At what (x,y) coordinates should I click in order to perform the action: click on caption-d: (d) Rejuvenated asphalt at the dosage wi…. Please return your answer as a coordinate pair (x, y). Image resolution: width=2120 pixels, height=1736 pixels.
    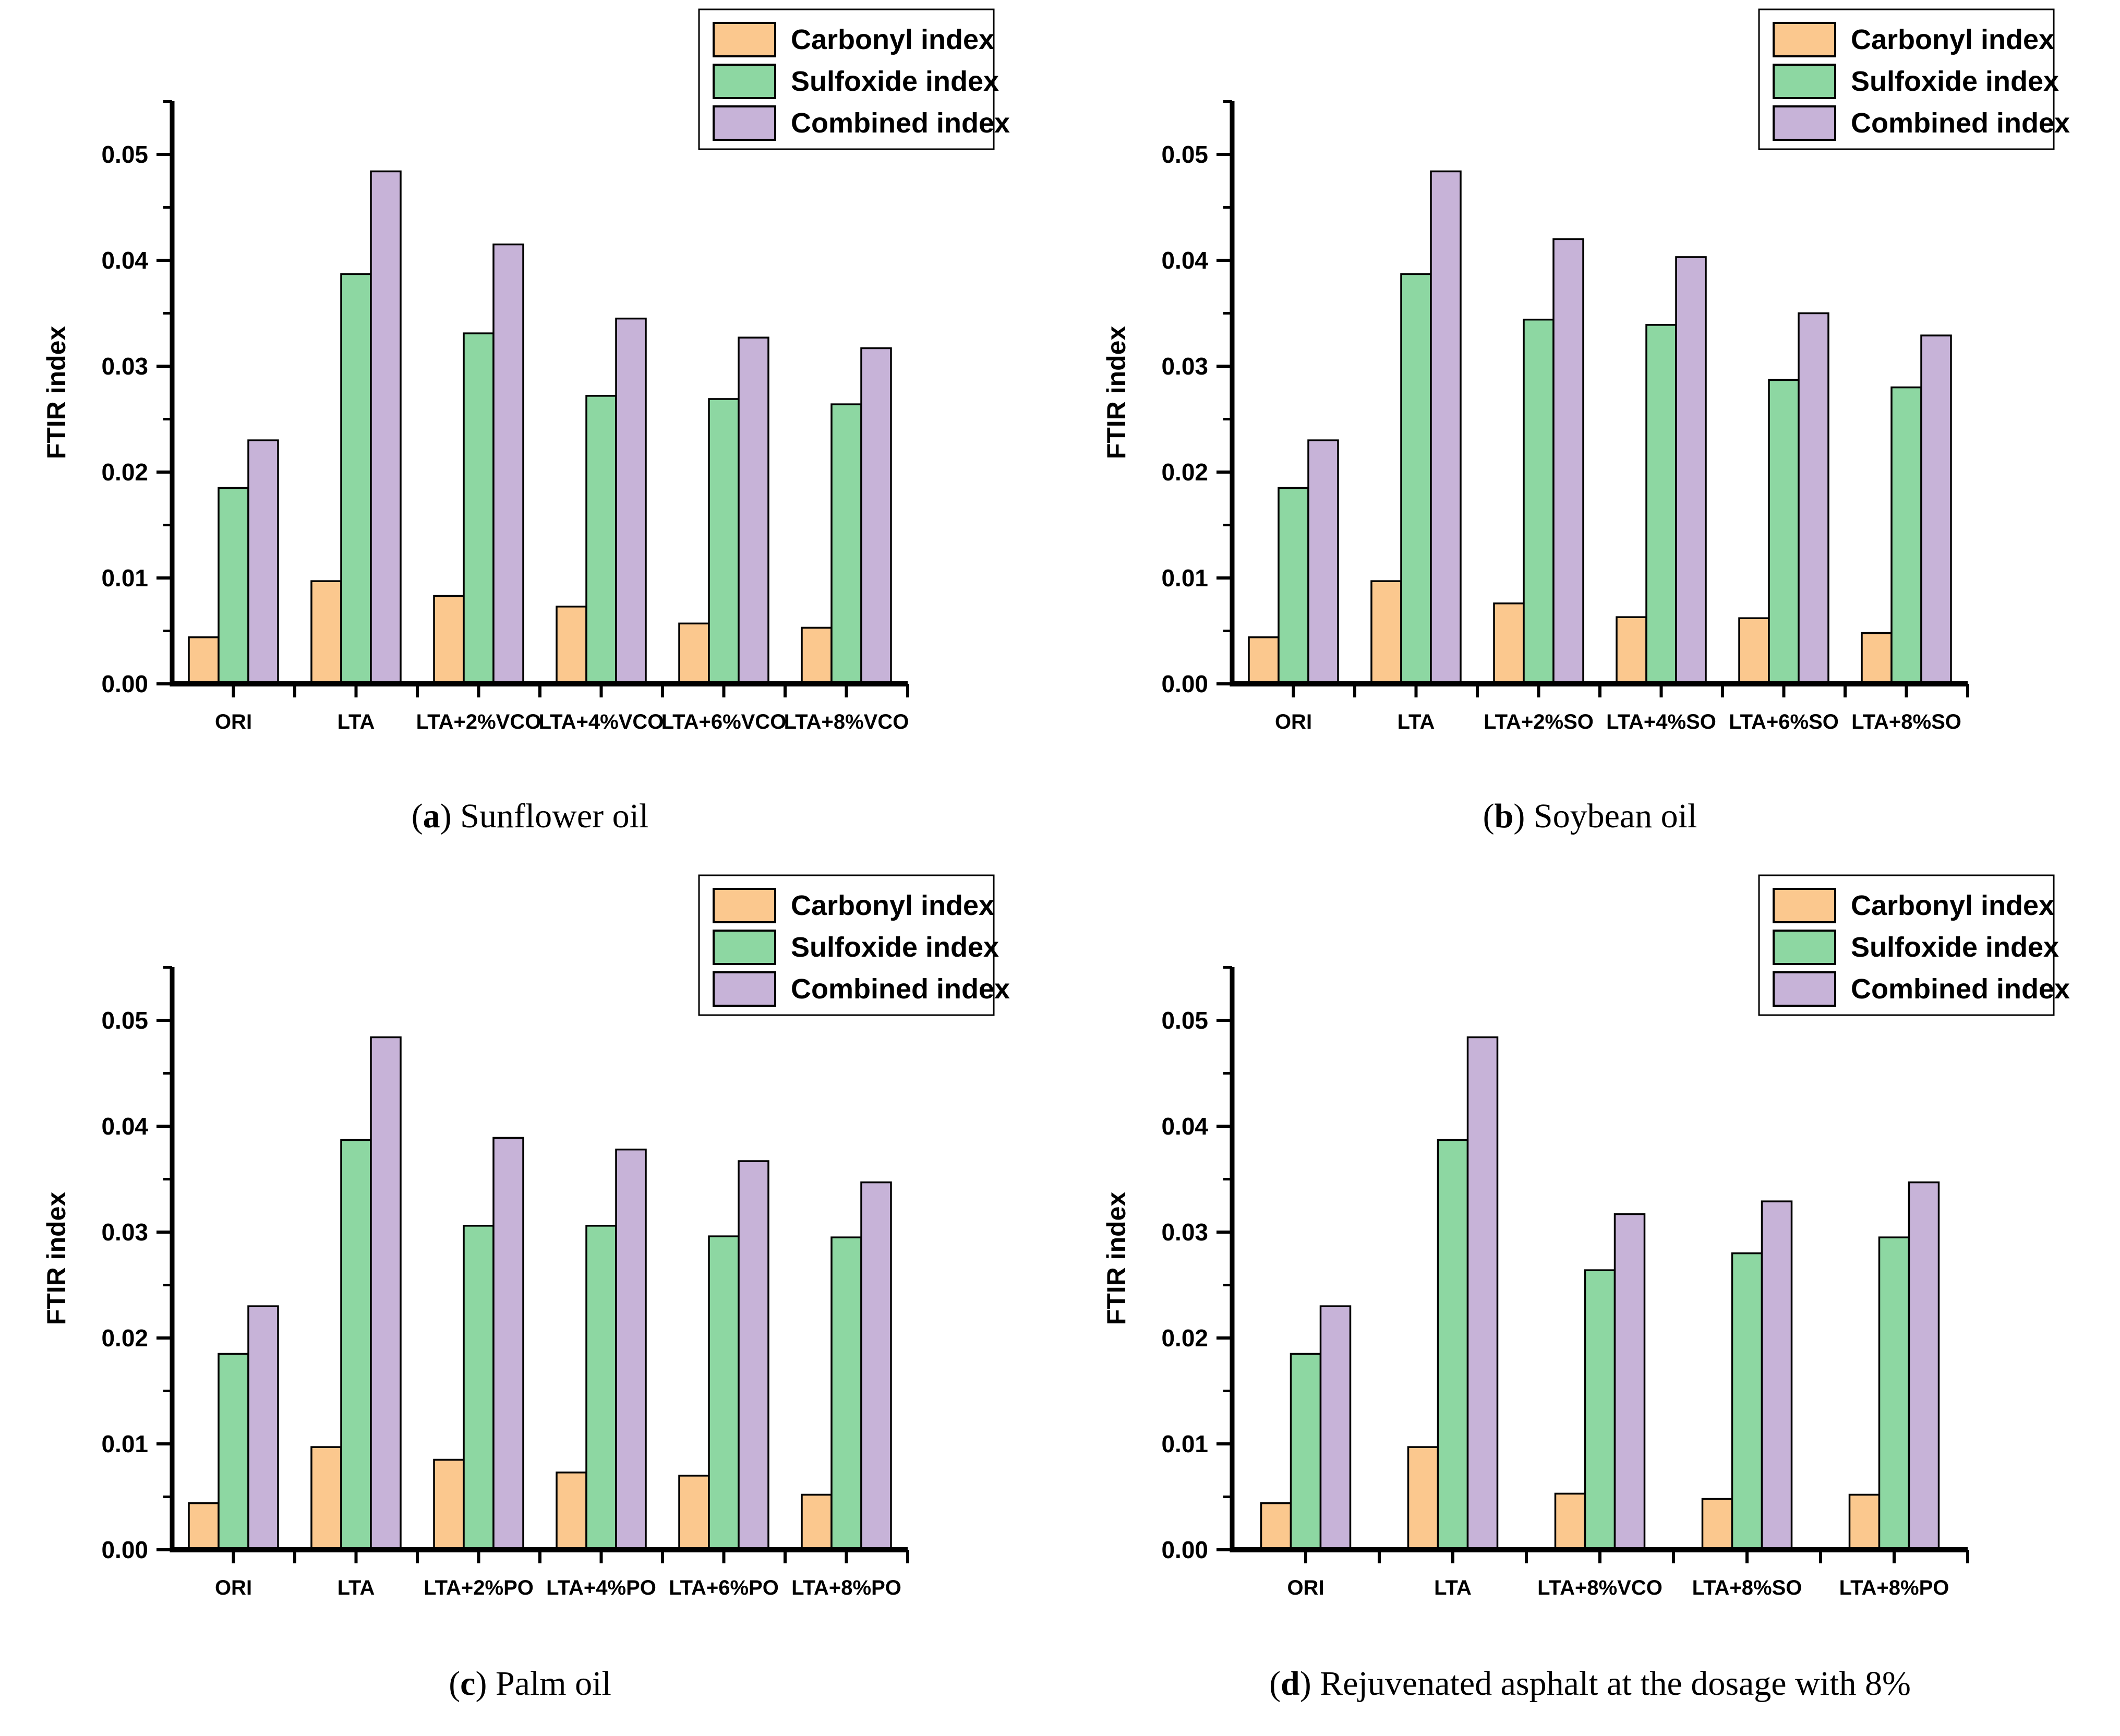
    Looking at the image, I should click on (1590, 1684).